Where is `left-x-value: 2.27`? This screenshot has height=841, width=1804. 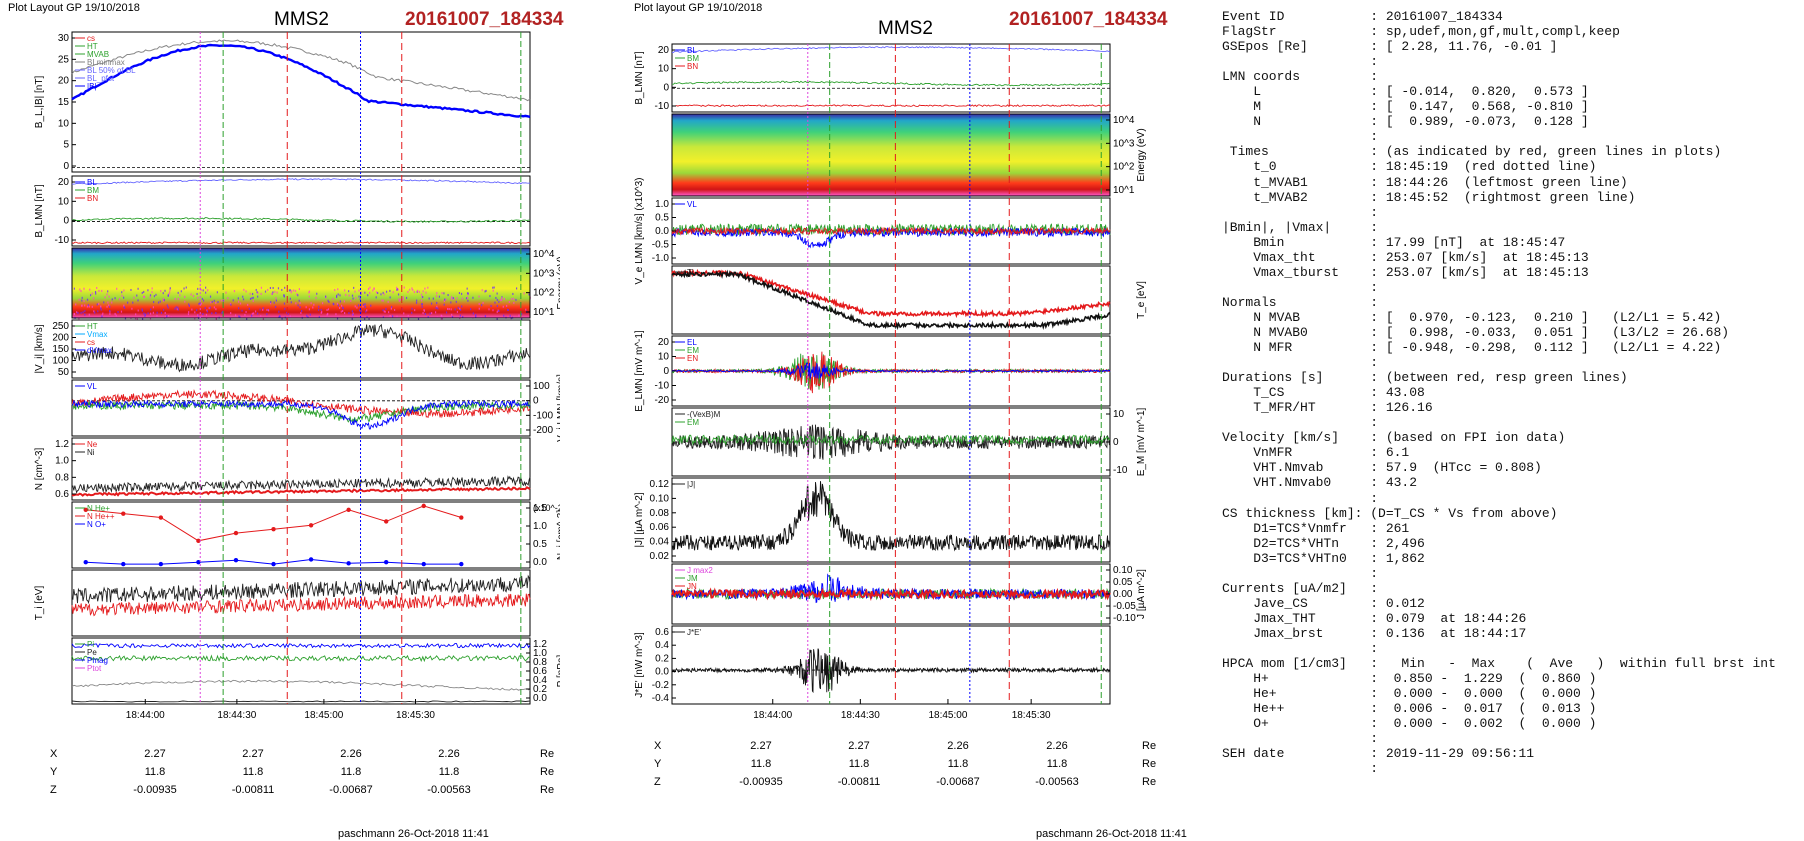
left-x-value: 2.27 is located at coordinates (253, 754).